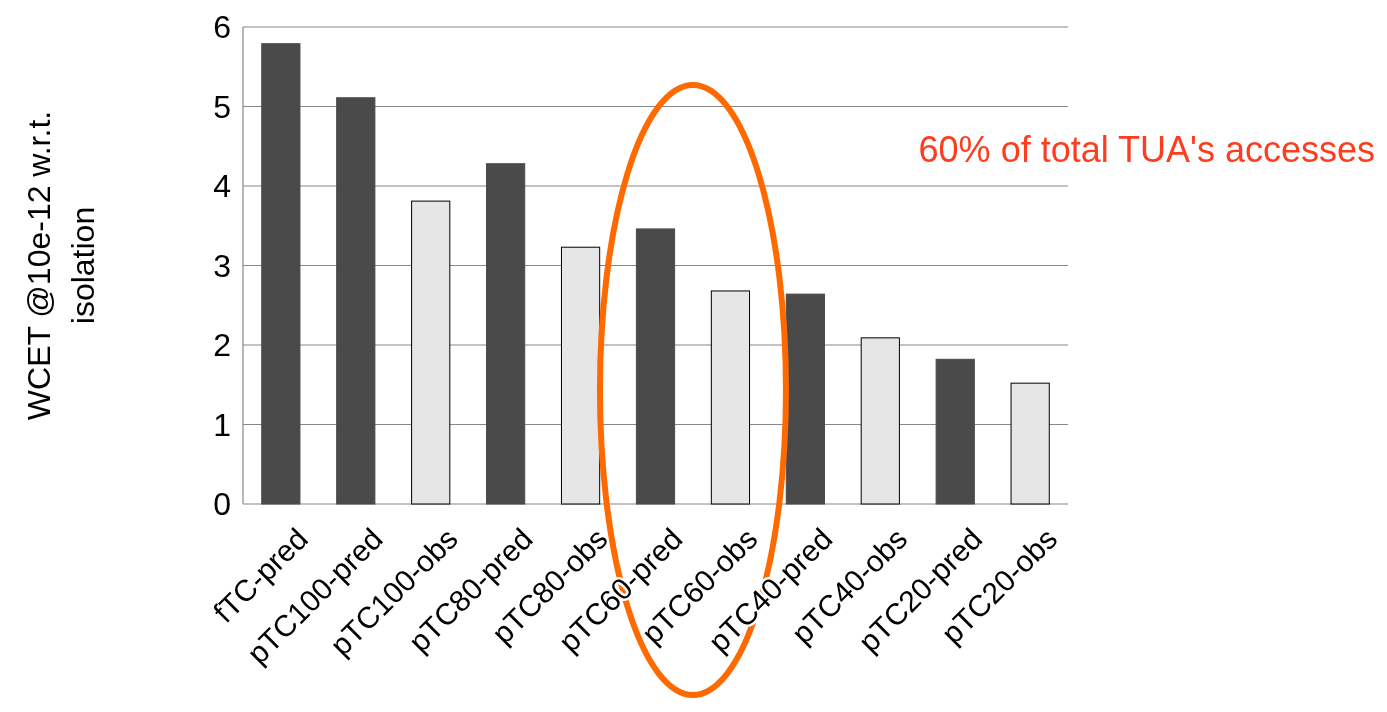 The width and height of the screenshot is (1387, 712). What do you see at coordinates (222, 345) in the screenshot?
I see `y-tick-label: 2` at bounding box center [222, 345].